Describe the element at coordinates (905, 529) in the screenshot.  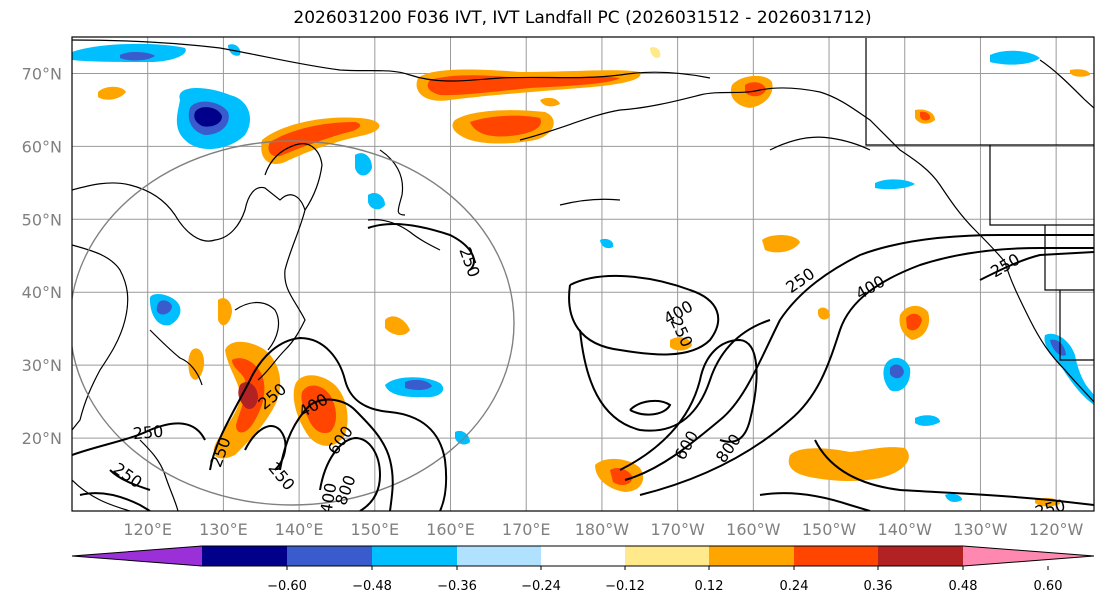
I see `longitude-tick-label: 140°W` at that location.